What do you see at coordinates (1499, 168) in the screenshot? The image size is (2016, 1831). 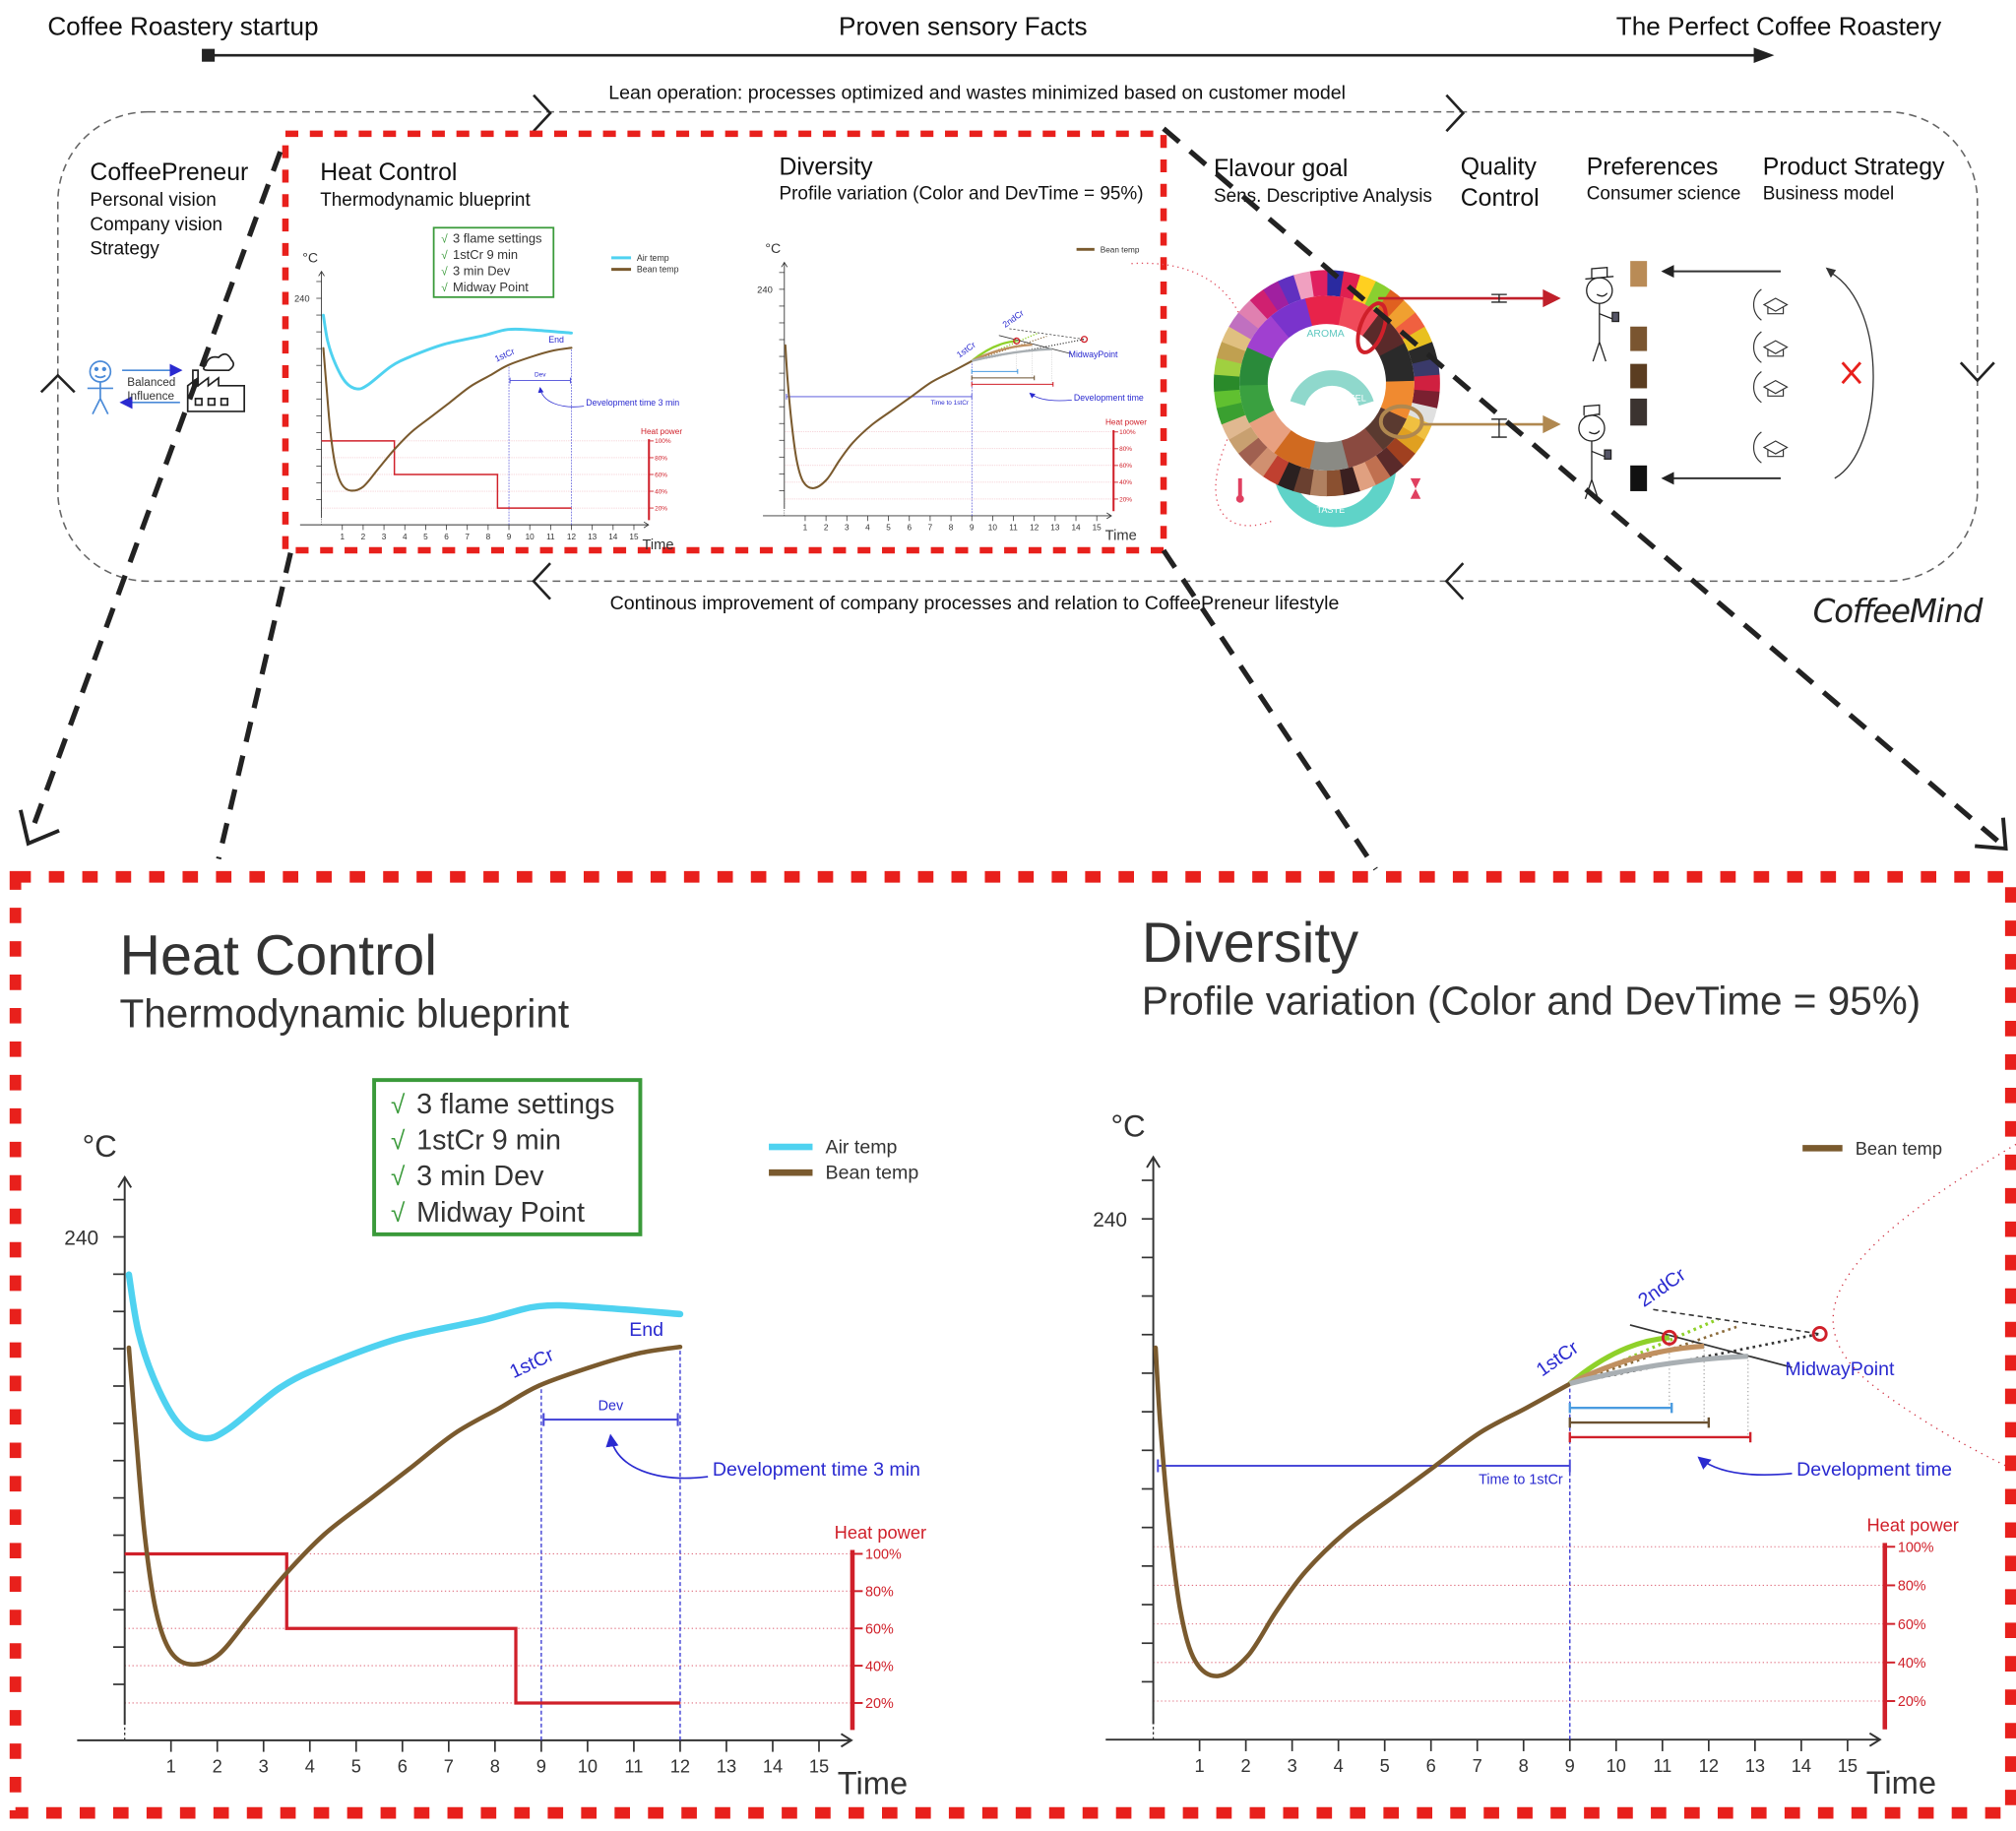 I see `quality-control-title: Quality` at bounding box center [1499, 168].